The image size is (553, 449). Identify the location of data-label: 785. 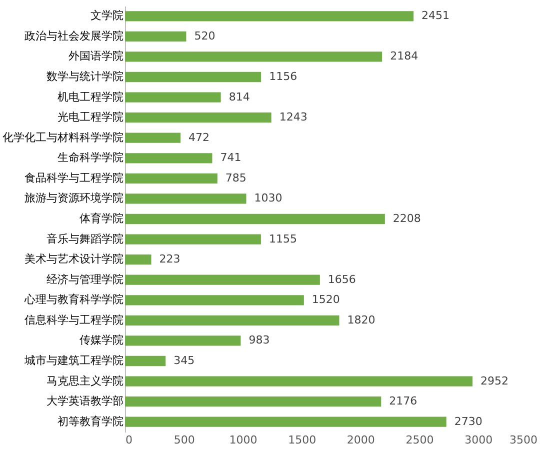
(235, 177).